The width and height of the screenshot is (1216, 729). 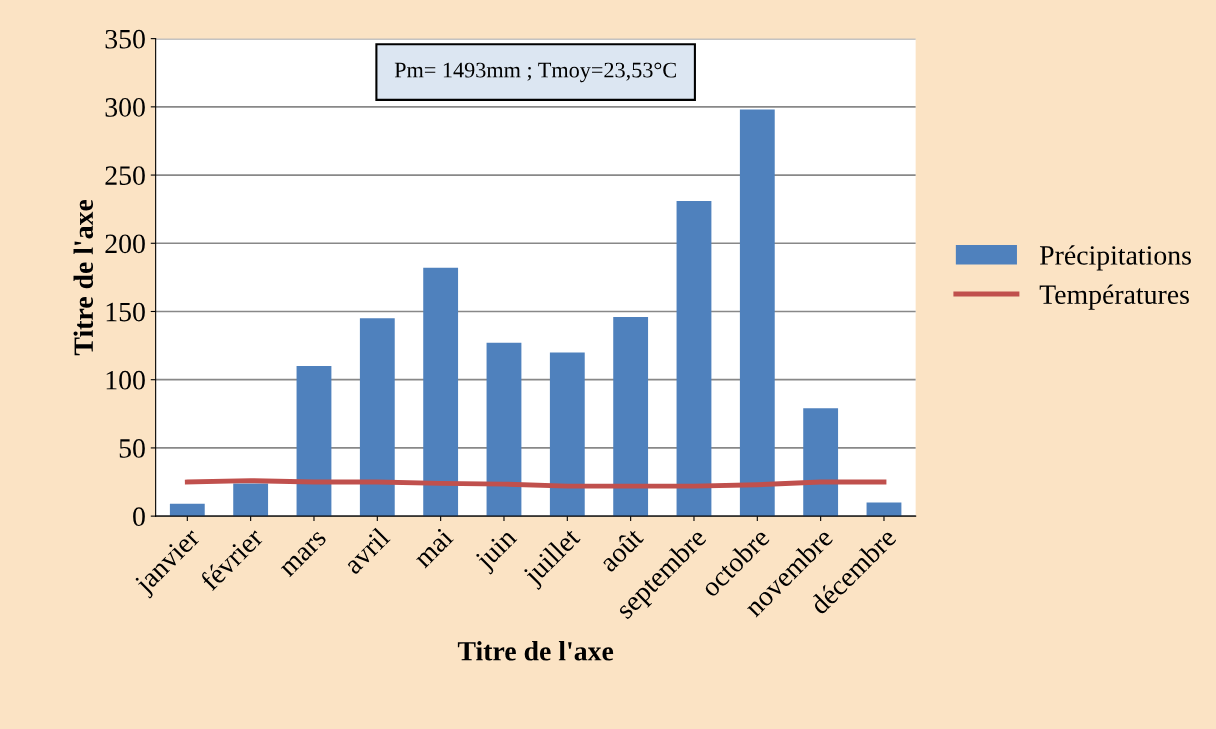 What do you see at coordinates (139, 517) in the screenshot?
I see `y-tick-label: 0` at bounding box center [139, 517].